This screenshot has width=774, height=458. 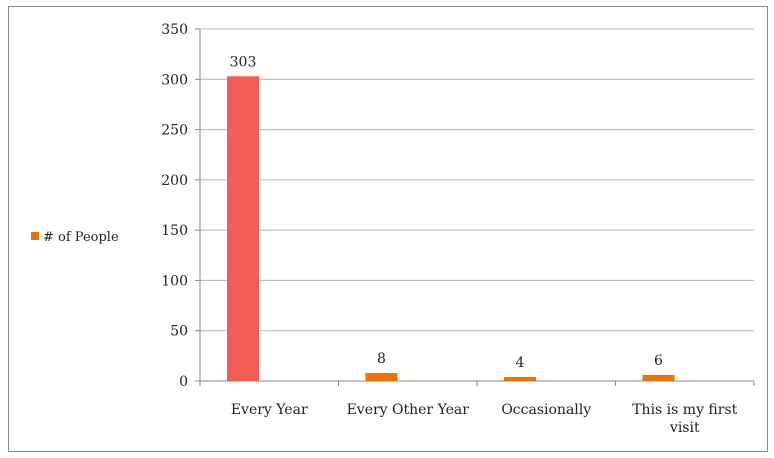 I want to click on y-tick-label-50: 50, so click(x=179, y=332).